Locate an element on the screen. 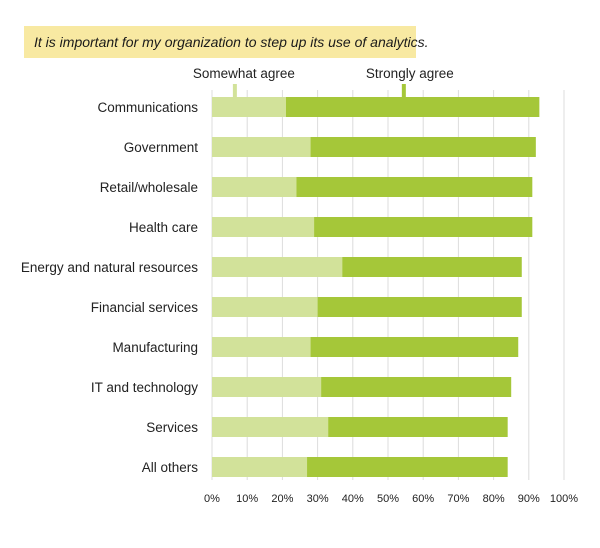 The width and height of the screenshot is (600, 548). x-tick-label: 100% is located at coordinates (564, 499).